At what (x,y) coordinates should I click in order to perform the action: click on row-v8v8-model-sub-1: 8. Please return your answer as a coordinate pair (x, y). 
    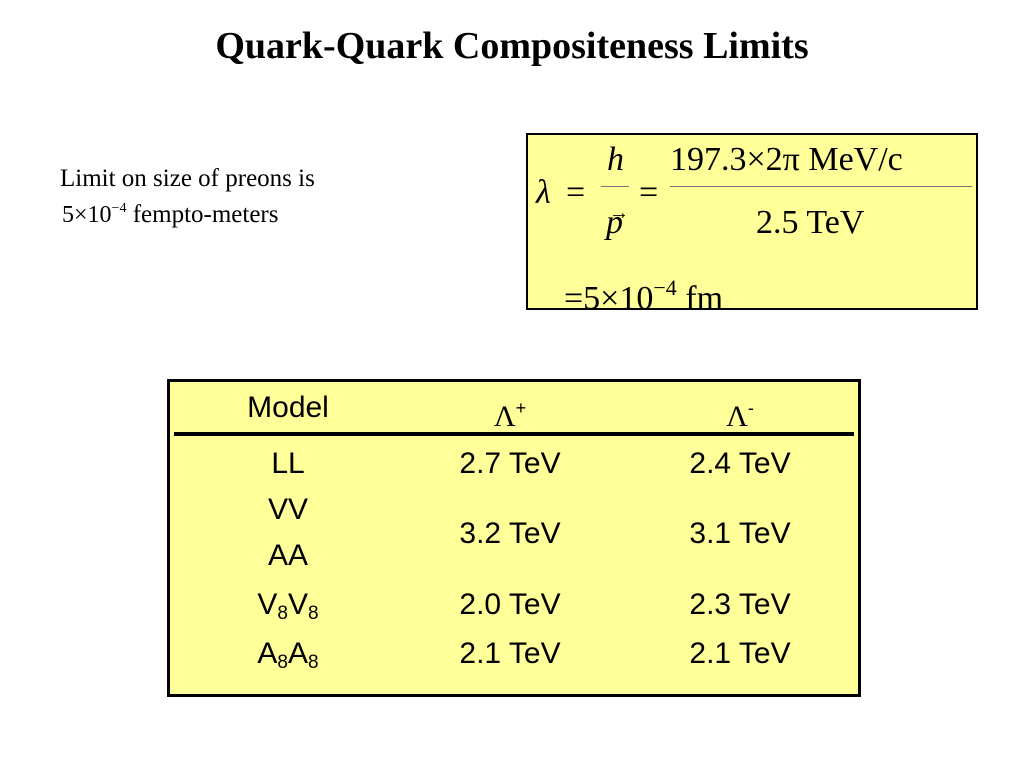
    Looking at the image, I should click on (282, 613).